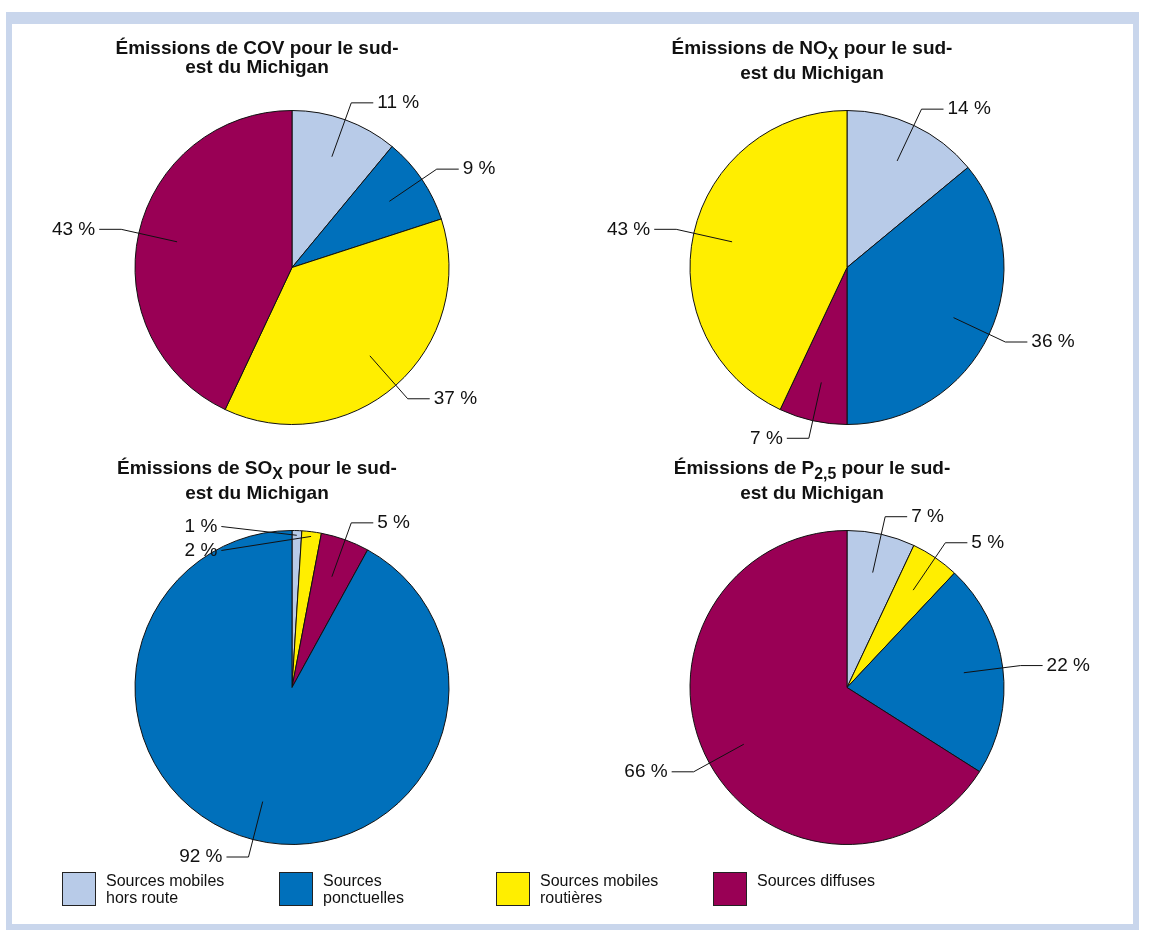 This screenshot has width=1151, height=937. What do you see at coordinates (969, 108) in the screenshot?
I see `data-label: 14 %` at bounding box center [969, 108].